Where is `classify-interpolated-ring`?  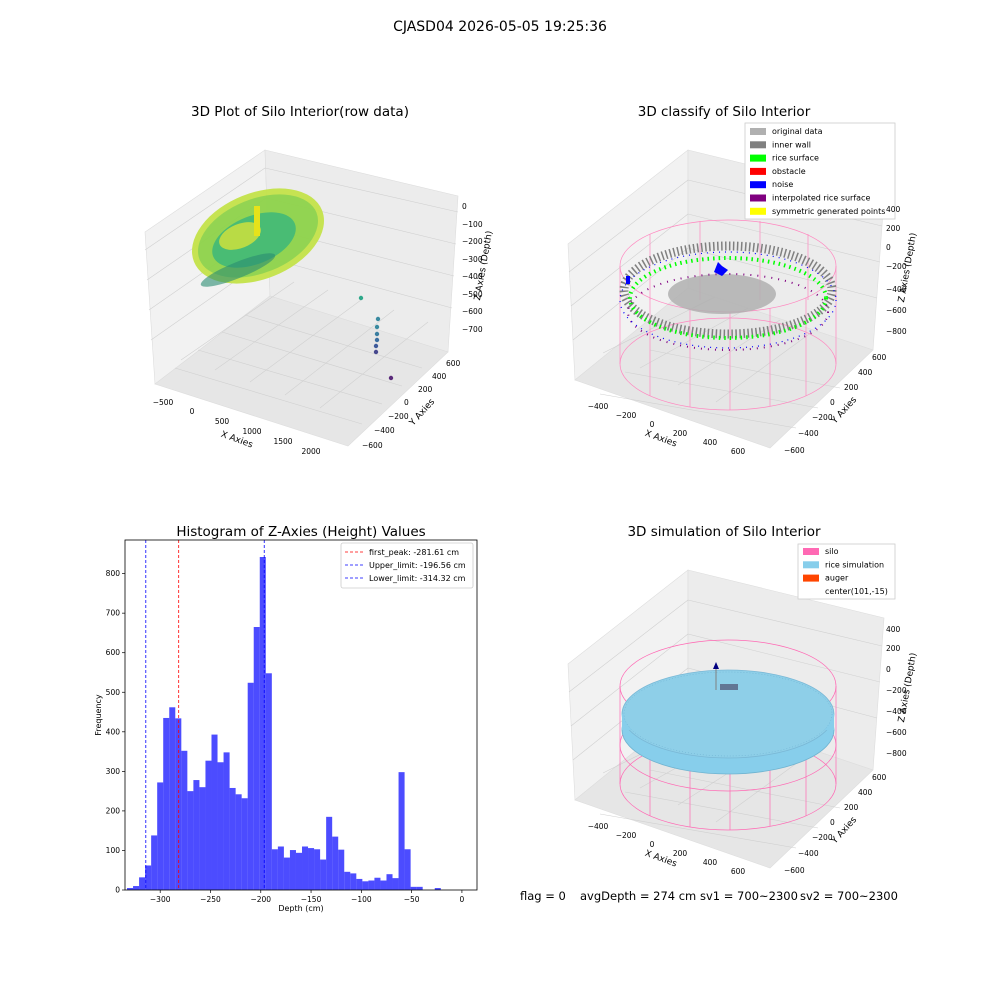
classify-interpolated-ring is located at coordinates (728, 312).